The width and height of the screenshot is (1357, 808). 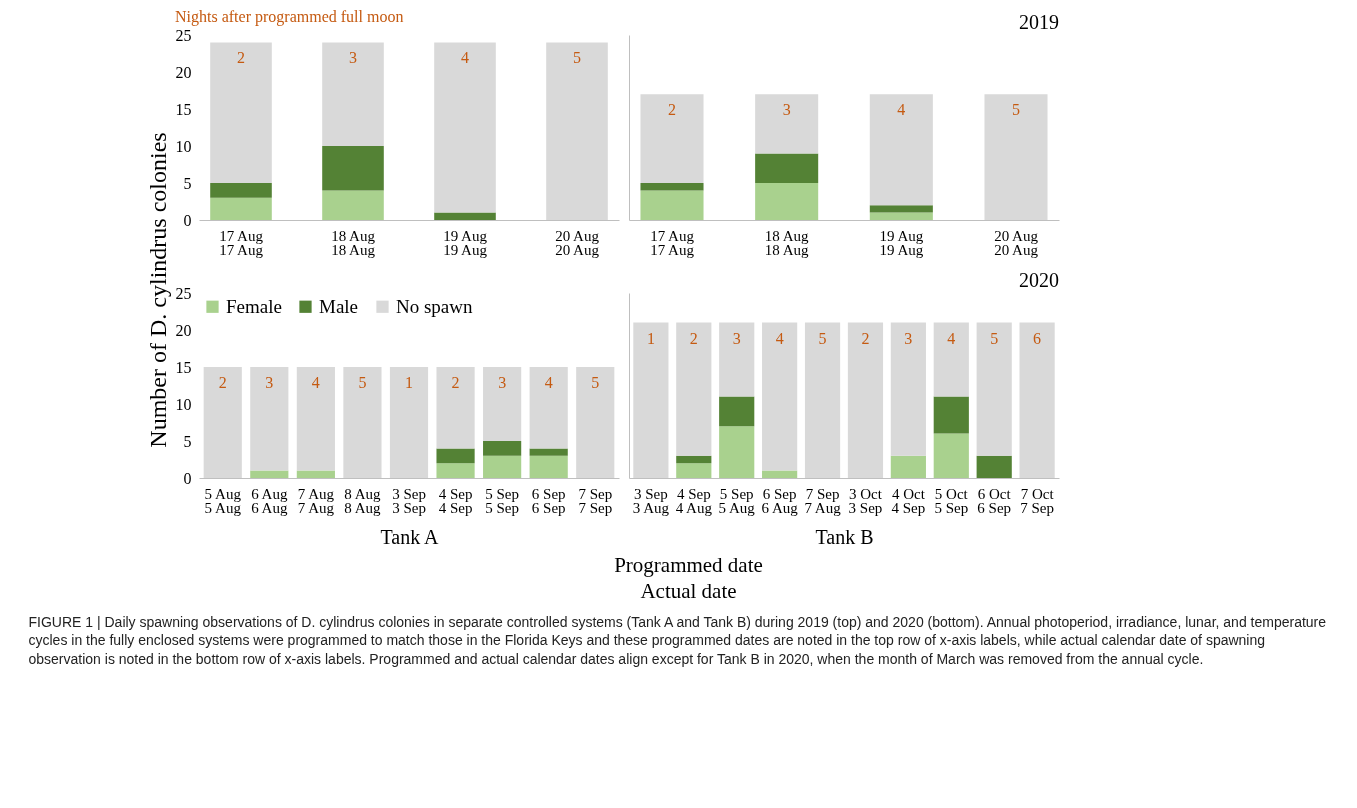 I want to click on x-tick-label: 5 Sep 5 Aug, so click(x=737, y=500).